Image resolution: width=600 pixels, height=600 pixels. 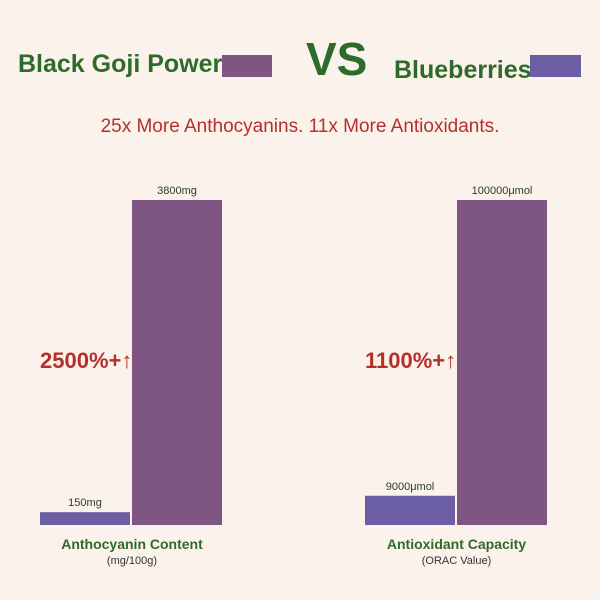 What do you see at coordinates (120, 64) in the screenshot?
I see `legend-label-black-goji: Black Goji Power` at bounding box center [120, 64].